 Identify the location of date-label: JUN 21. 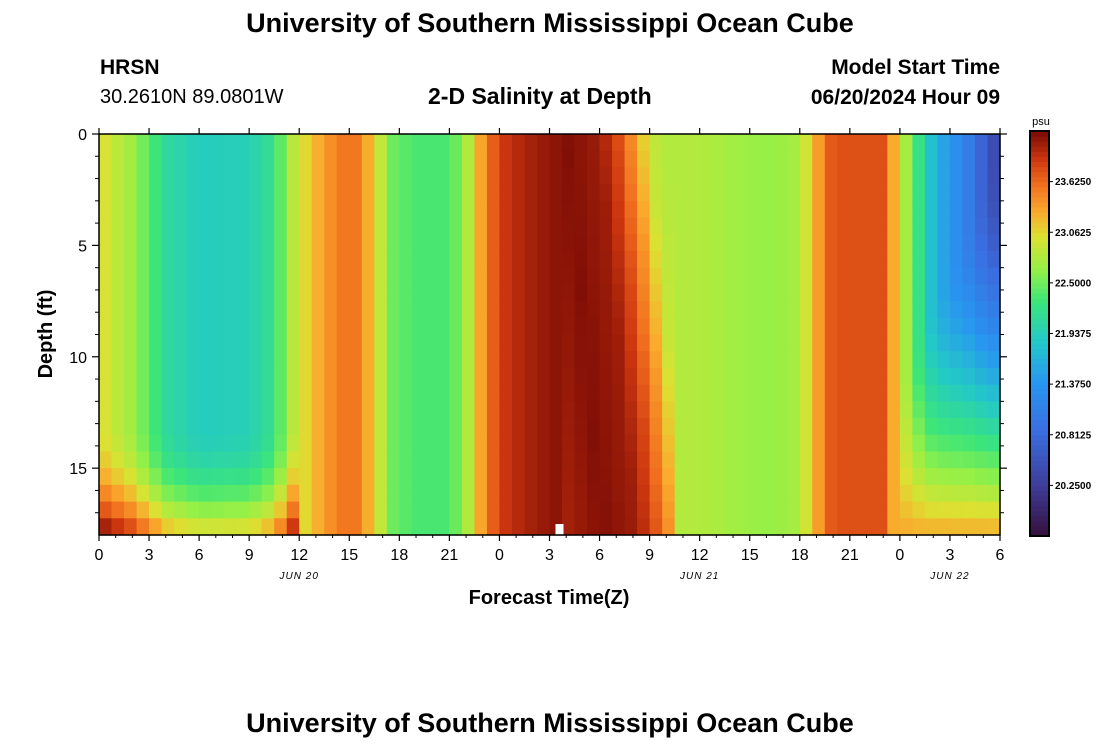
(699, 576).